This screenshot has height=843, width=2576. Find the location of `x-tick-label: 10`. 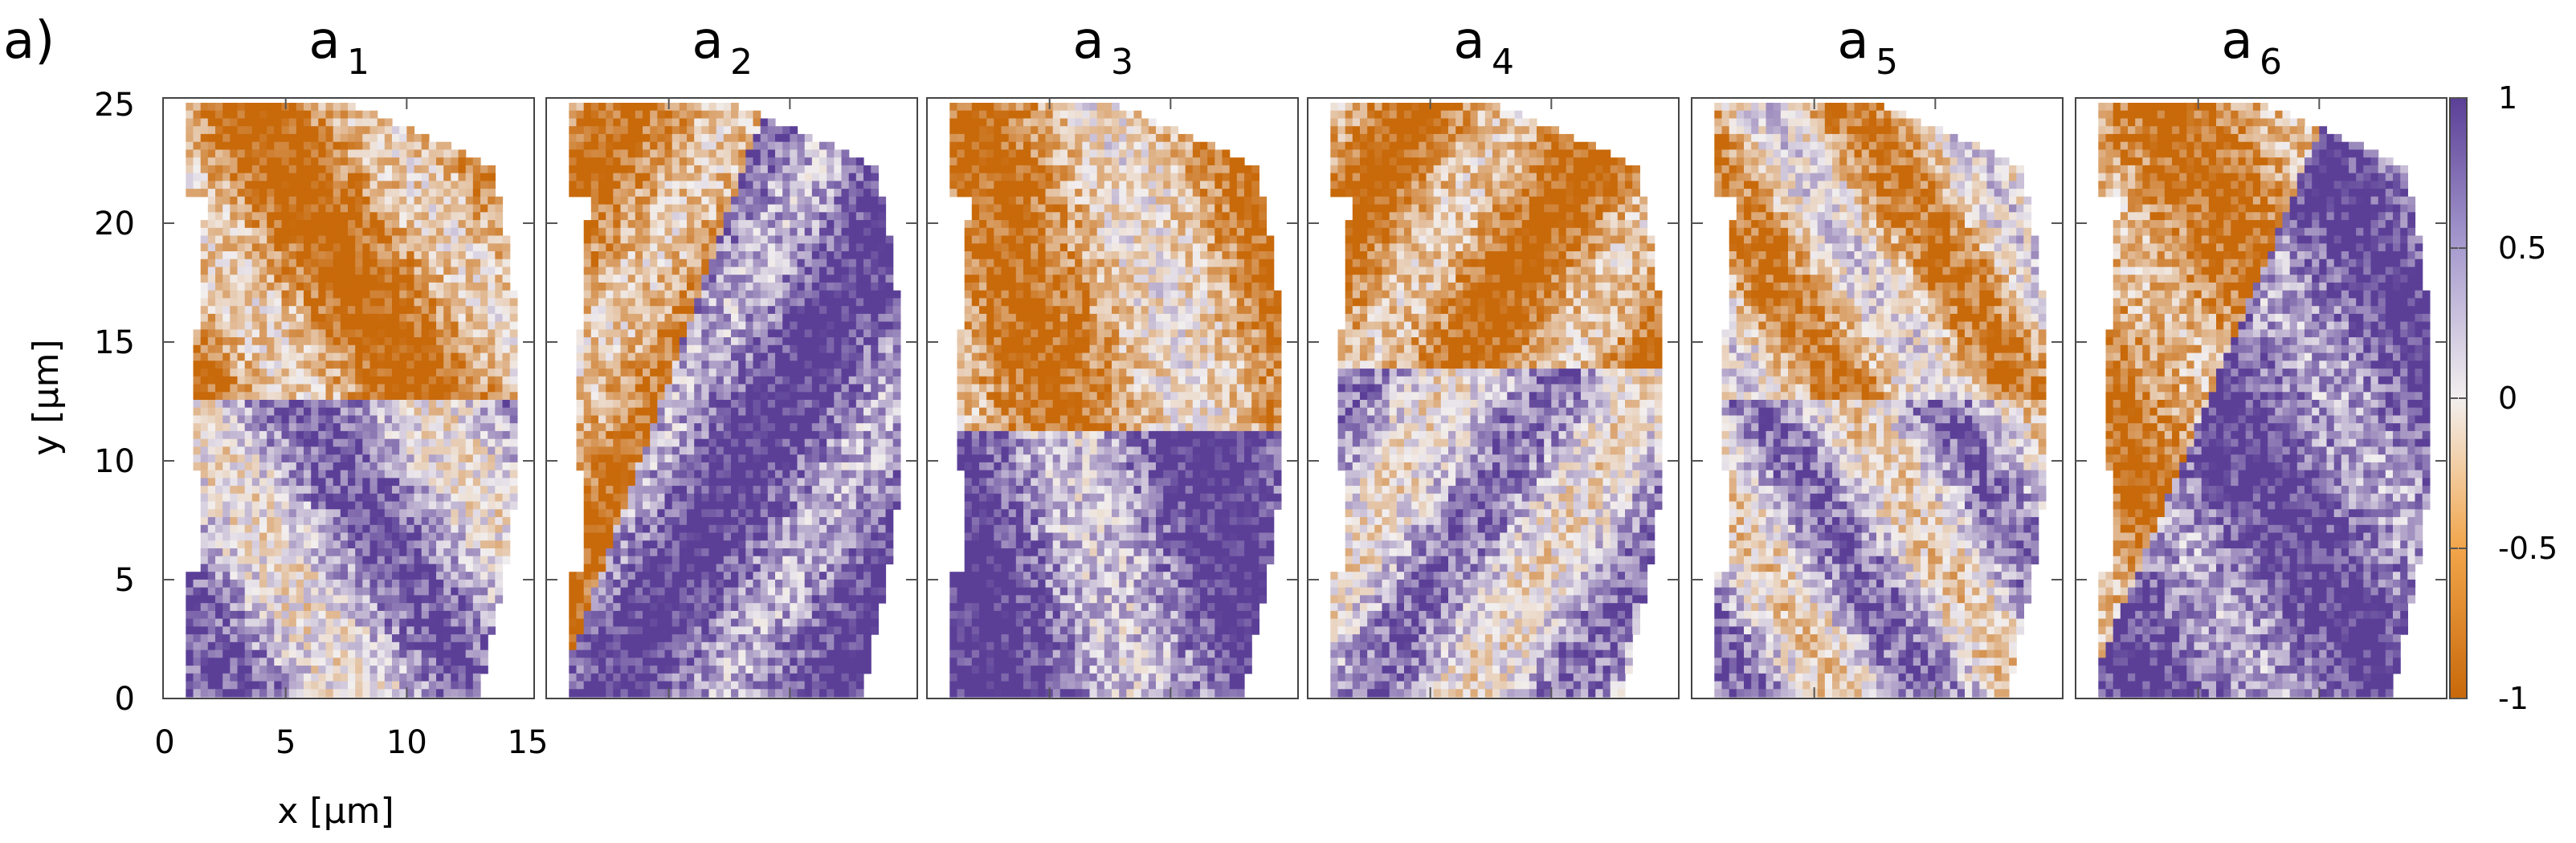

x-tick-label: 10 is located at coordinates (406, 742).